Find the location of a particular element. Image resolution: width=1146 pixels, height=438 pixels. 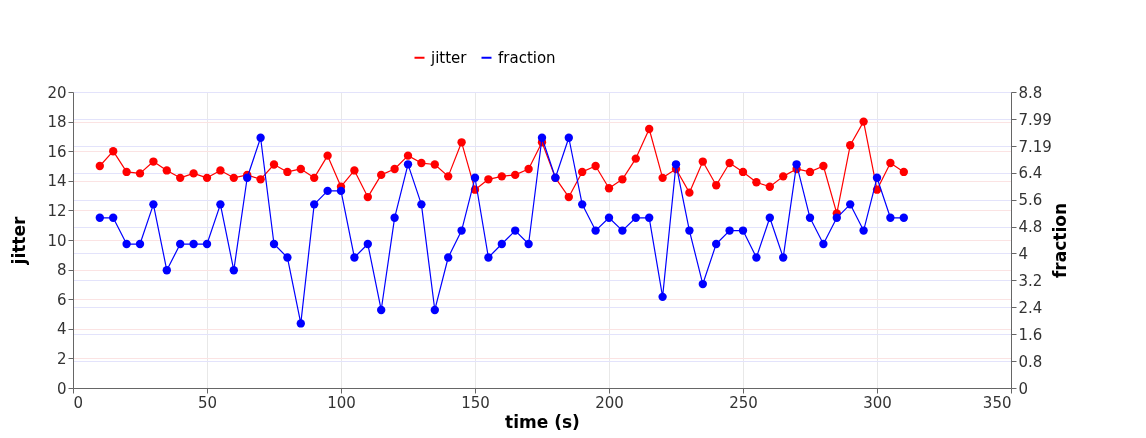

y-tick-label: 4 is located at coordinates (61, 329).